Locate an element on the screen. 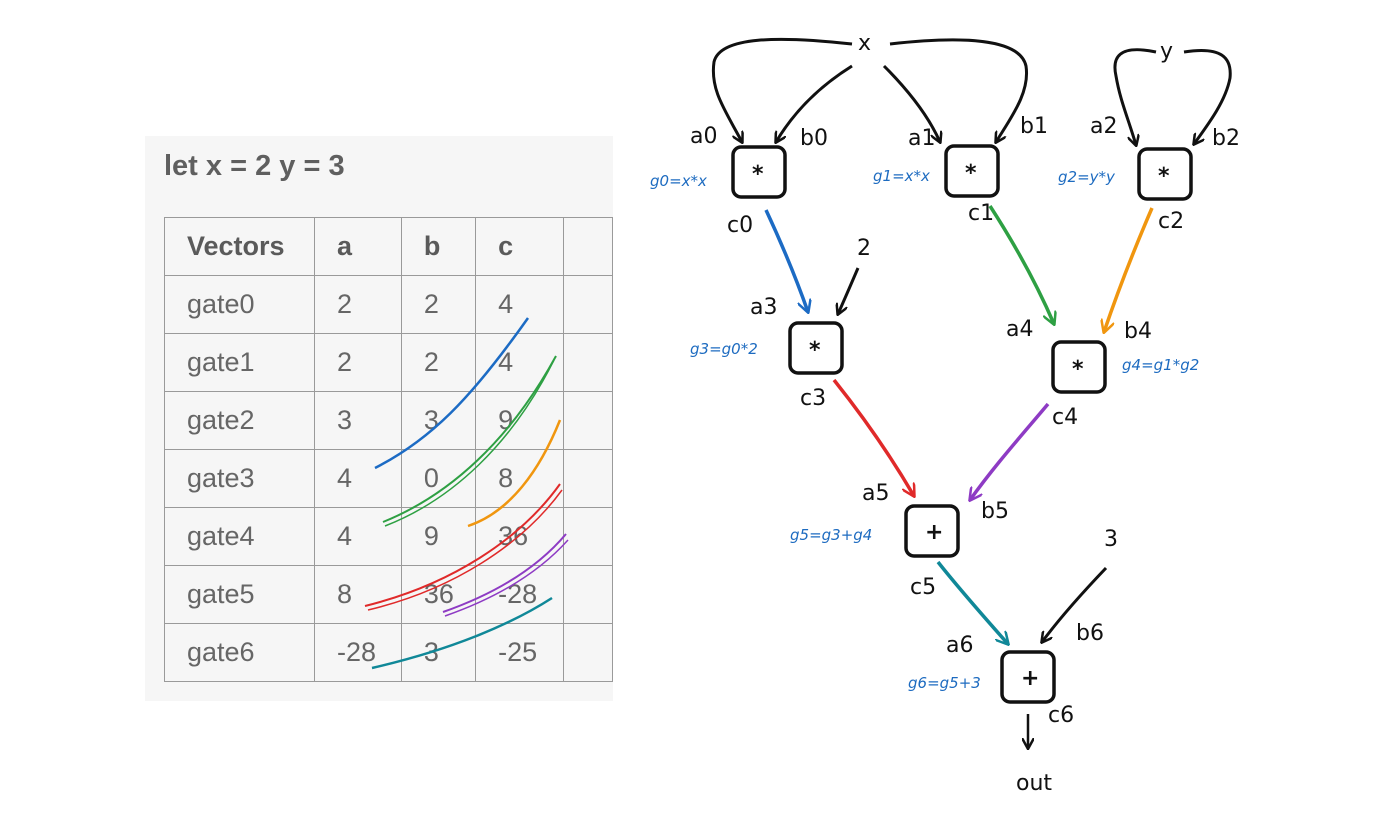 This screenshot has height=821, width=1400. table-row: gate1 2 2 4 is located at coordinates (388, 362).